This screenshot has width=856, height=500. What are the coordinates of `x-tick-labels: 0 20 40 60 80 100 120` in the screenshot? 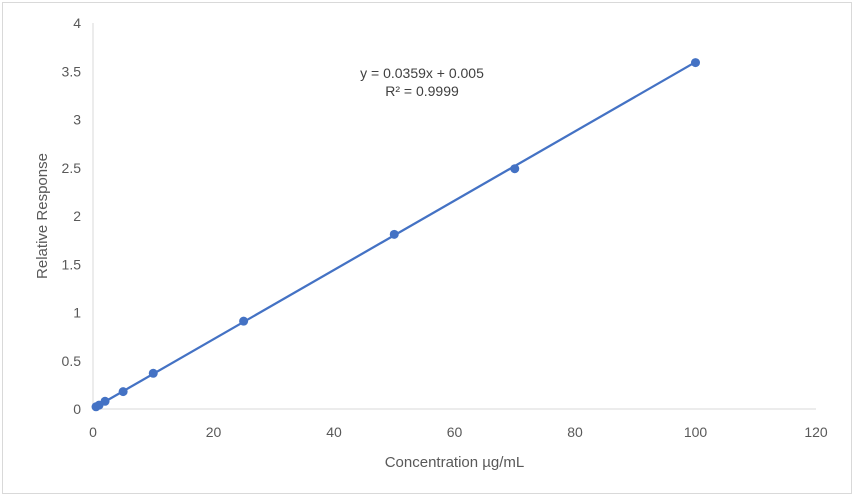 It's located at (458, 432).